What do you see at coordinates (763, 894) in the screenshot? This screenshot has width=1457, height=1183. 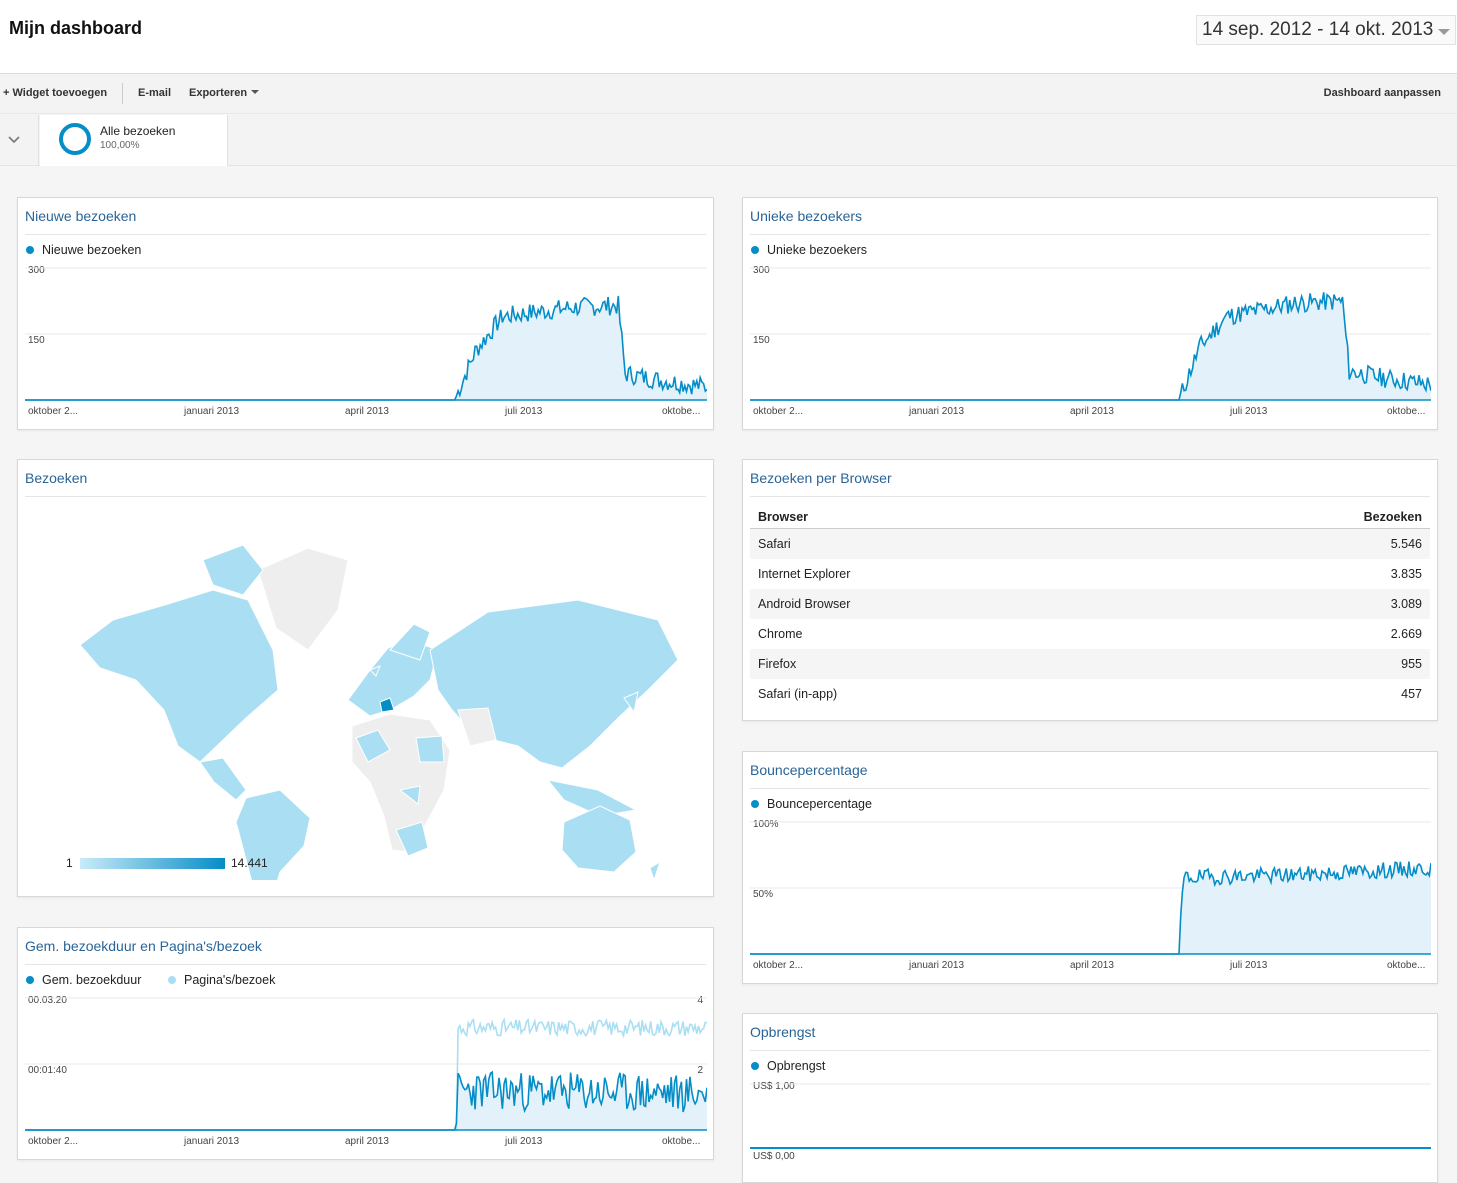 I see `y-axis-label-mid: 50%` at bounding box center [763, 894].